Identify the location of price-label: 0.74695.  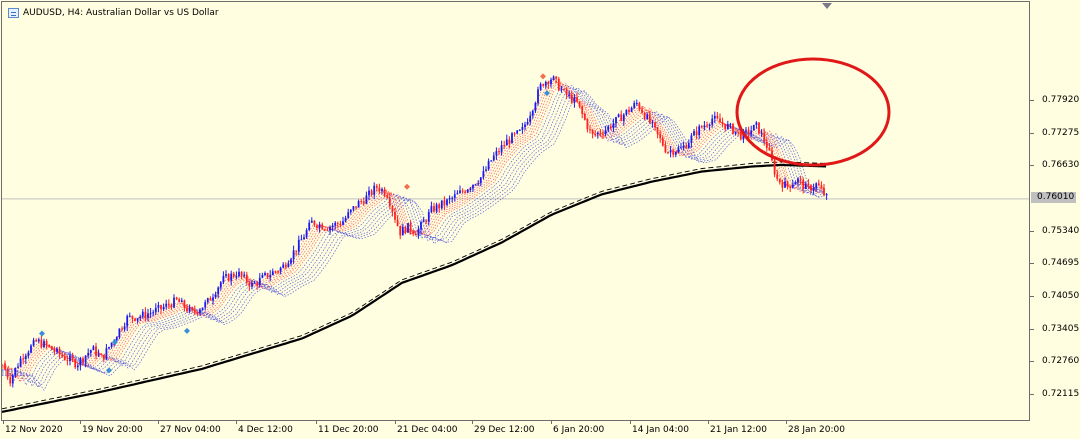
(1061, 263).